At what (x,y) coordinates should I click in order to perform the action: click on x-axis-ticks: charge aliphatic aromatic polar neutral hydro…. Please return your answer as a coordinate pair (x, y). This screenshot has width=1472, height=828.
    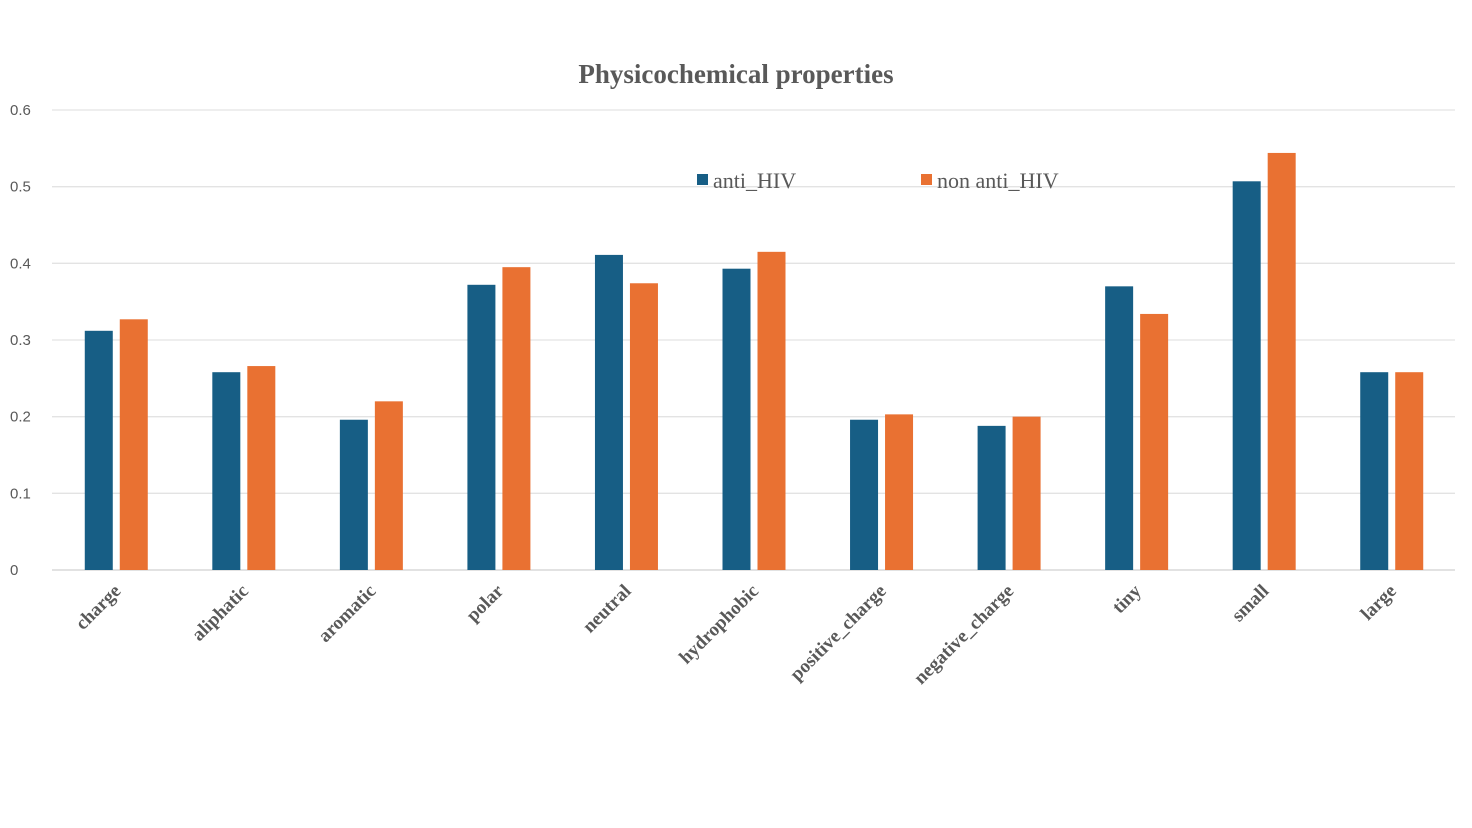
    Looking at the image, I should click on (736, 634).